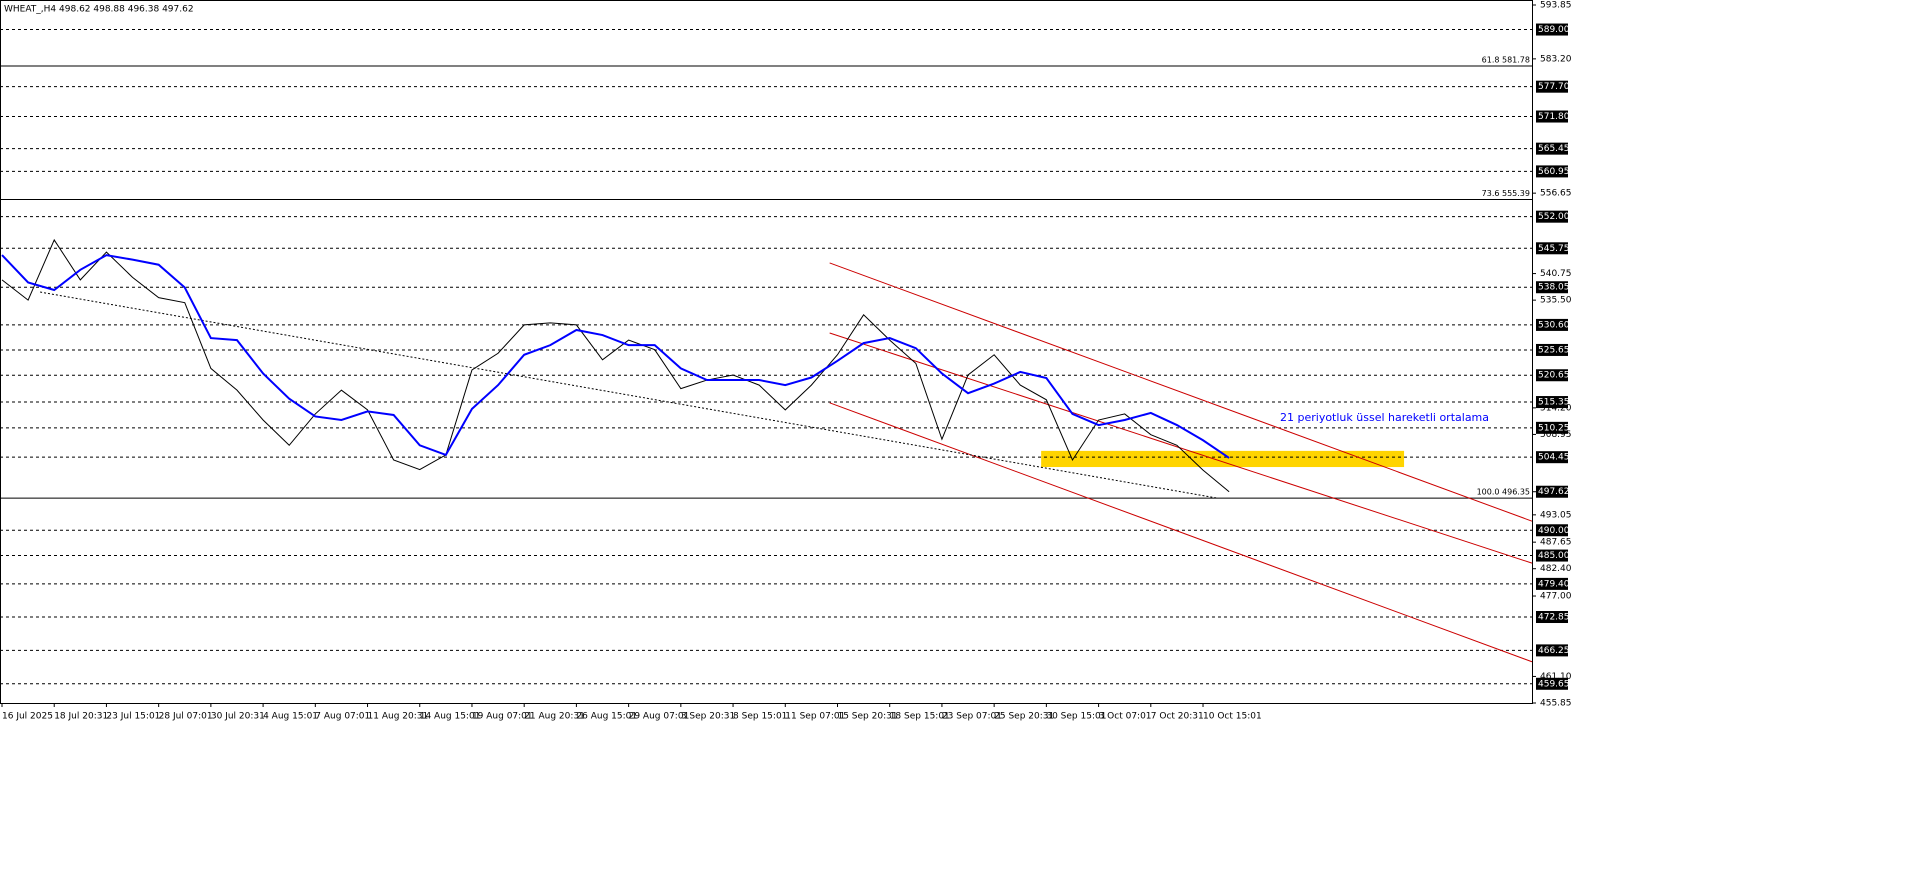 This screenshot has height=888, width=1916. I want to click on x-tick-label: 30 Sep 15:01, so click(1076, 717).